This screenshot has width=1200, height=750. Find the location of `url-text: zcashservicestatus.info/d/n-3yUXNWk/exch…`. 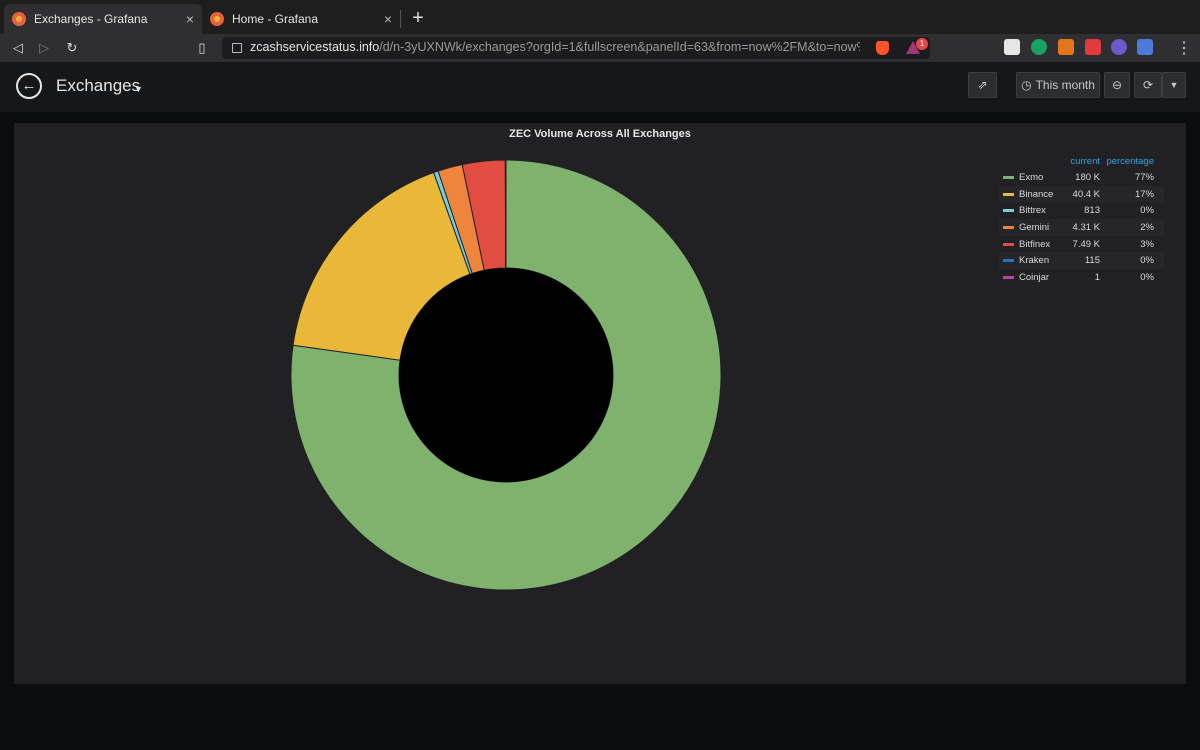

url-text: zcashservicestatus.info/d/n-3yUXNWk/exch… is located at coordinates (555, 47).